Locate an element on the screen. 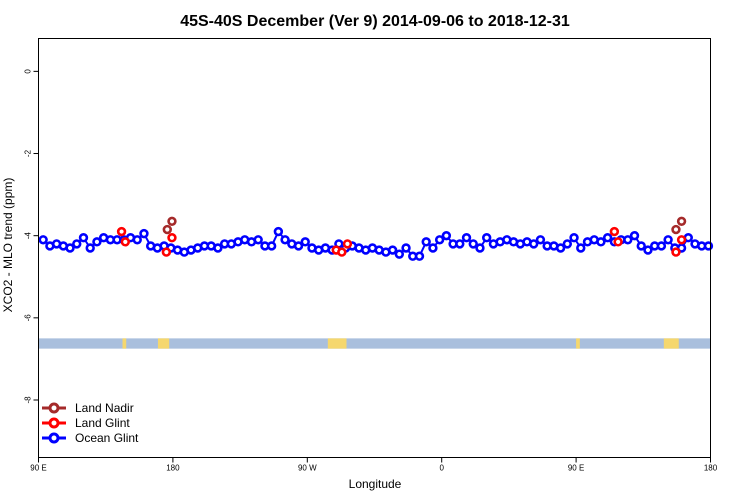 The image size is (750, 500). legend-label-land-glint: Land Glint is located at coordinates (102, 423).